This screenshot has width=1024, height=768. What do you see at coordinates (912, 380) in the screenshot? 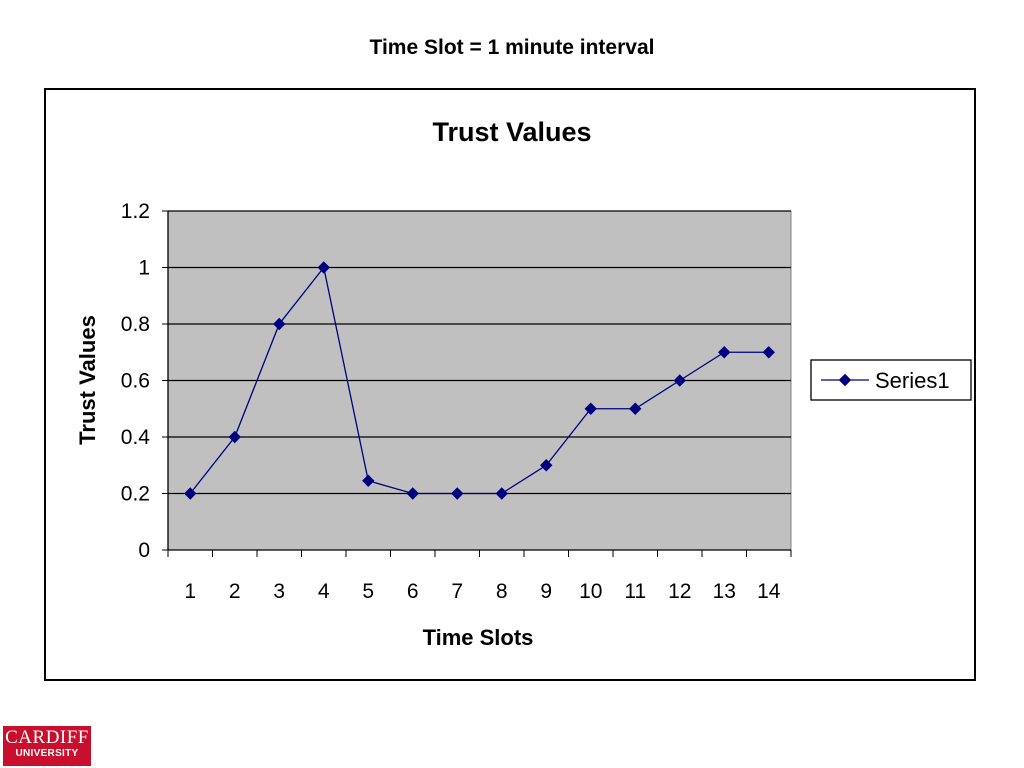
I see `legend-label: Series1` at bounding box center [912, 380].